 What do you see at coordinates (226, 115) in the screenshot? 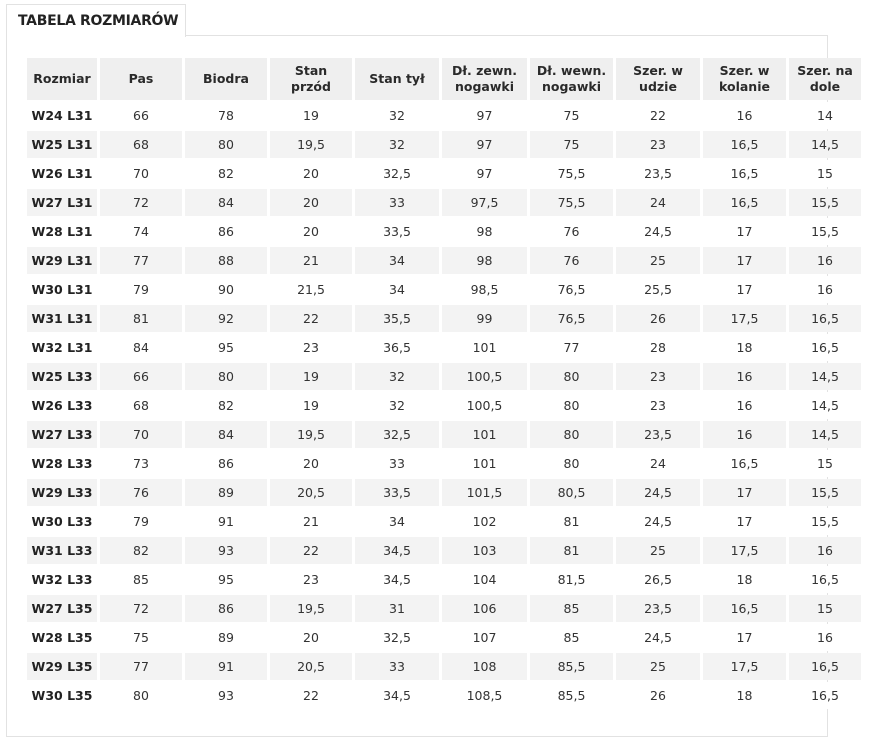
I see `value-cell: 78` at bounding box center [226, 115].